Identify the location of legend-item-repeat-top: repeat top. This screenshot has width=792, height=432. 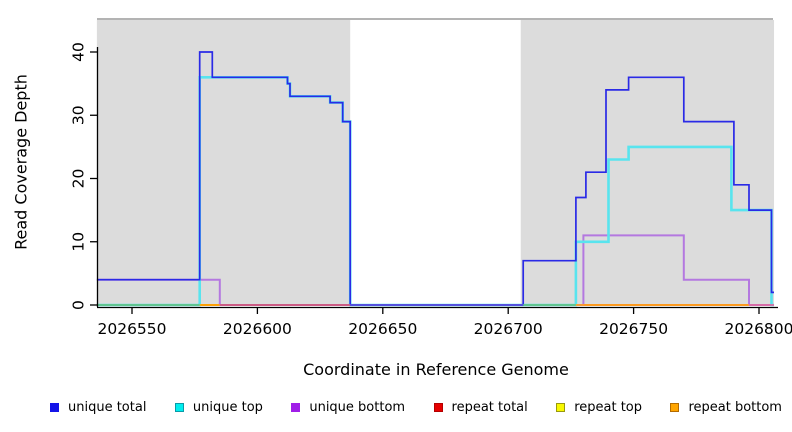
(599, 407).